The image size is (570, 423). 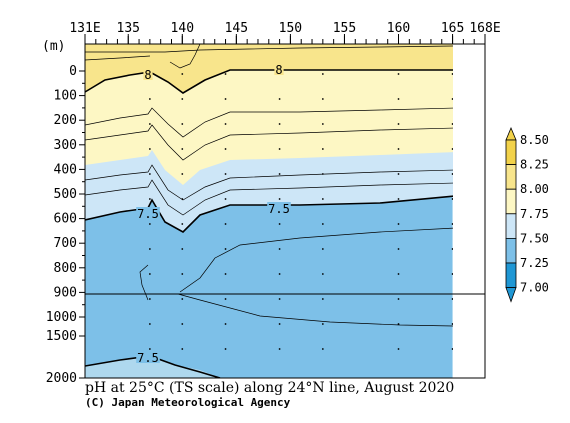 I want to click on contour-7.50-deep, so click(x=153, y=366).